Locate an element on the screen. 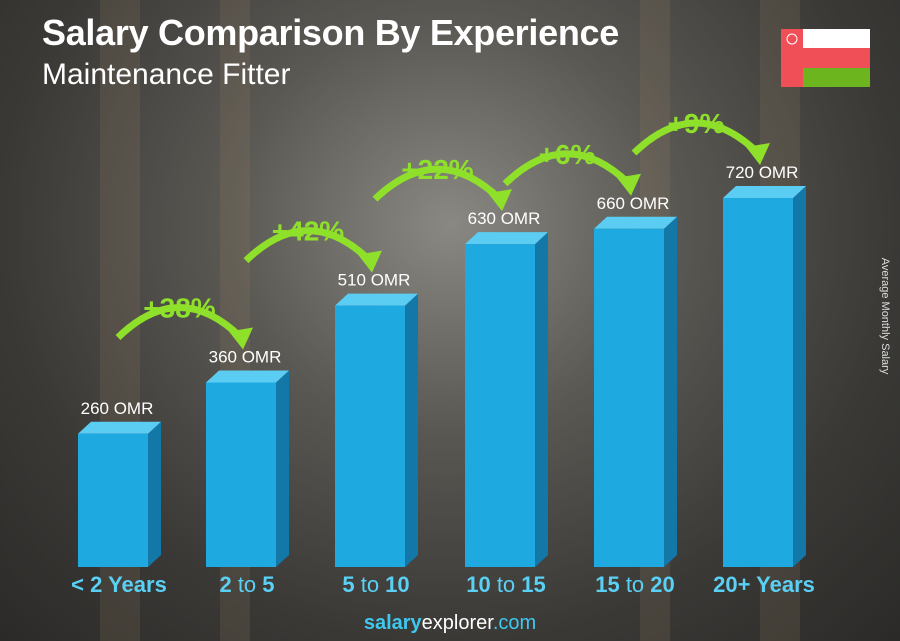  category-label: 15 to 20 is located at coordinates (635, 584).